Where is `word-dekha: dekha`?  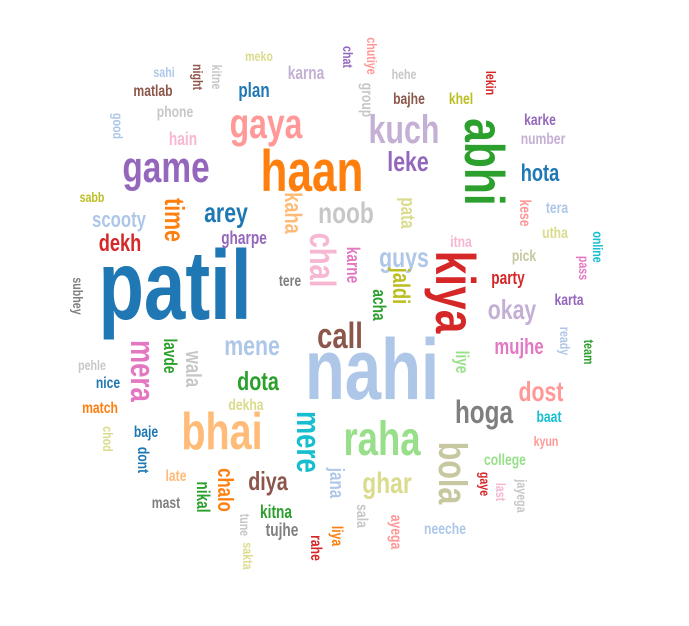
word-dekha: dekha is located at coordinates (246, 405).